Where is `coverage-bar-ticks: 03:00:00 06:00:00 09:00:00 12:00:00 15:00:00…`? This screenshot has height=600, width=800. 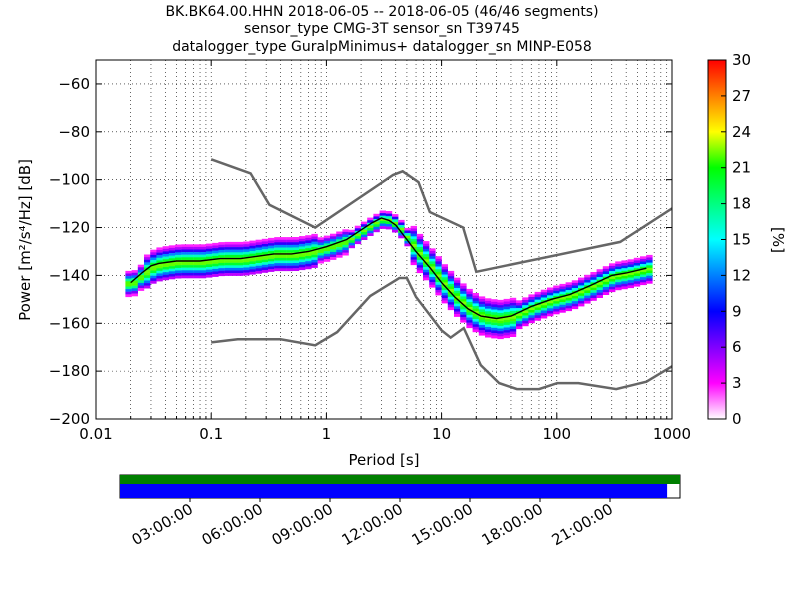 coverage-bar-ticks: 03:00:00 06:00:00 09:00:00 12:00:00 15:00:00… is located at coordinates (372, 523).